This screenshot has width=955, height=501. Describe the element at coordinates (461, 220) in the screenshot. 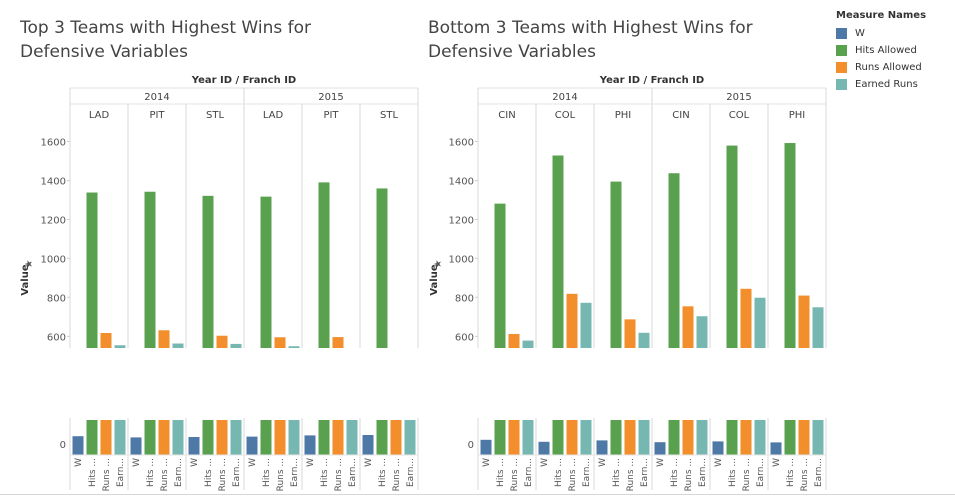

I see `y-tick-label: 1200` at that location.